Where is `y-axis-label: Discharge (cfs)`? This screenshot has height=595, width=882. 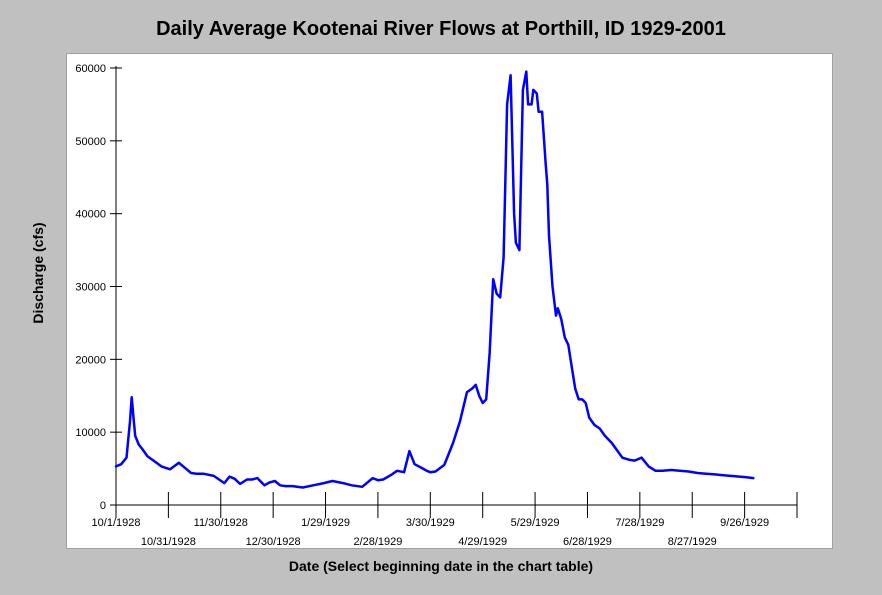
y-axis-label: Discharge (cfs) is located at coordinates (38, 273).